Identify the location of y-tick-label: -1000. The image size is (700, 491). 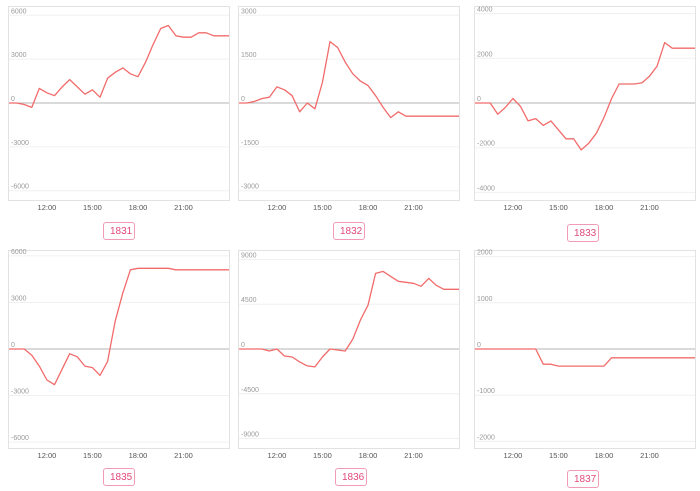
(486, 391).